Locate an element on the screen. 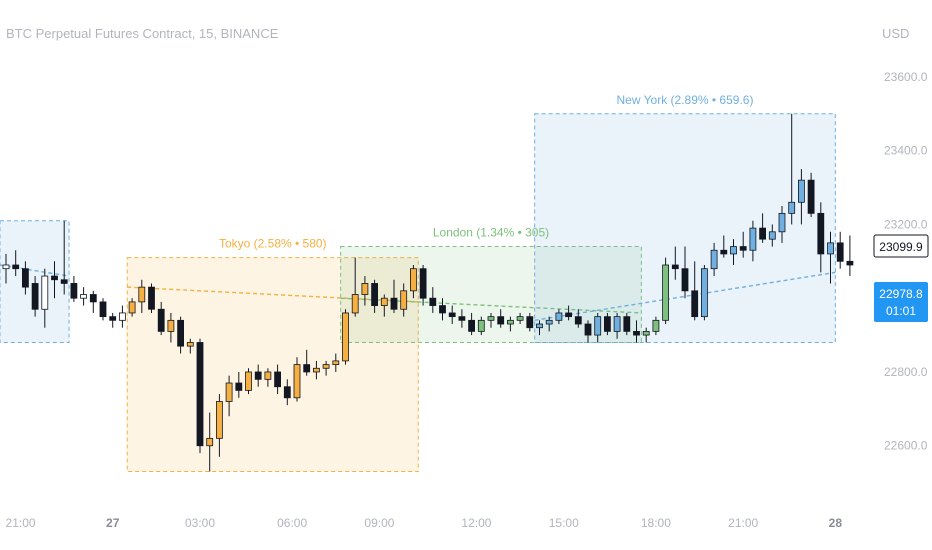 Image resolution: width=932 pixels, height=550 pixels. price-tick-label: 23600.0 is located at coordinates (906, 77).